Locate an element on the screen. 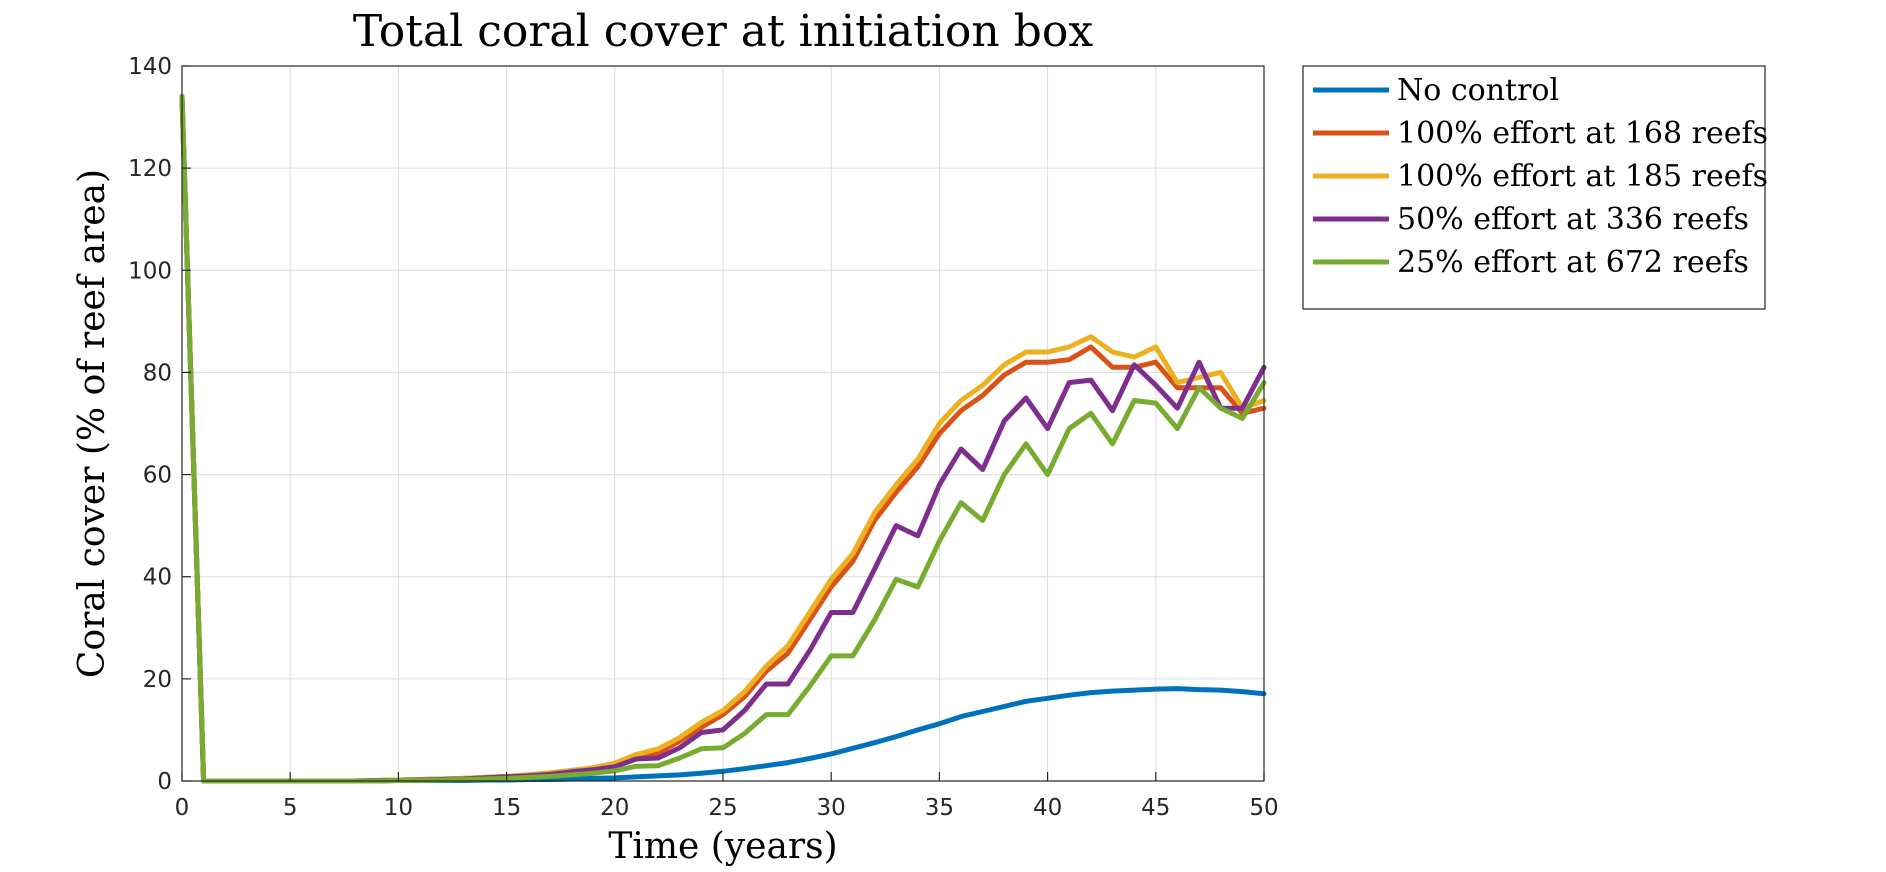 The image size is (1886, 872). x-tick-label: 10 is located at coordinates (398, 808).